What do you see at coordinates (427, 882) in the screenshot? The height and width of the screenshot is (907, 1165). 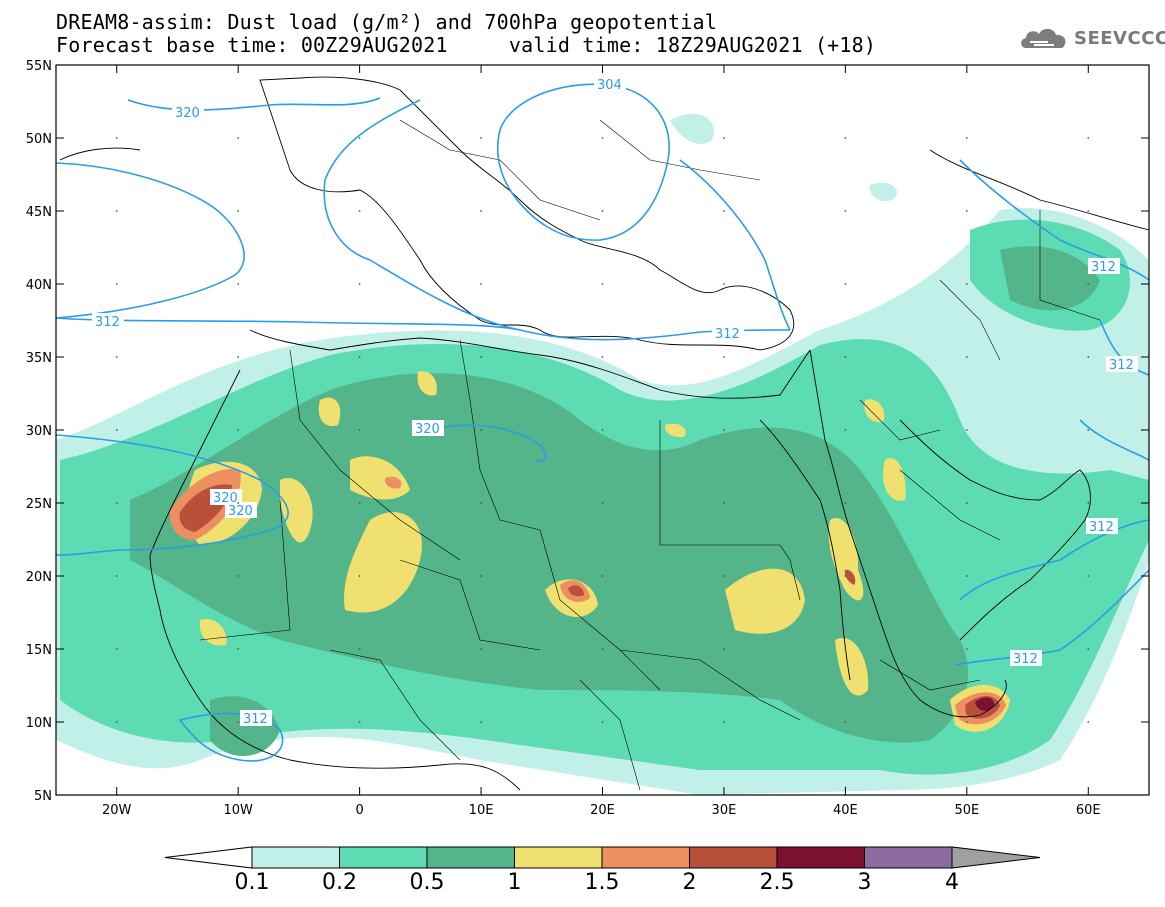 I see `colorbar-level-label: 0.5` at bounding box center [427, 882].